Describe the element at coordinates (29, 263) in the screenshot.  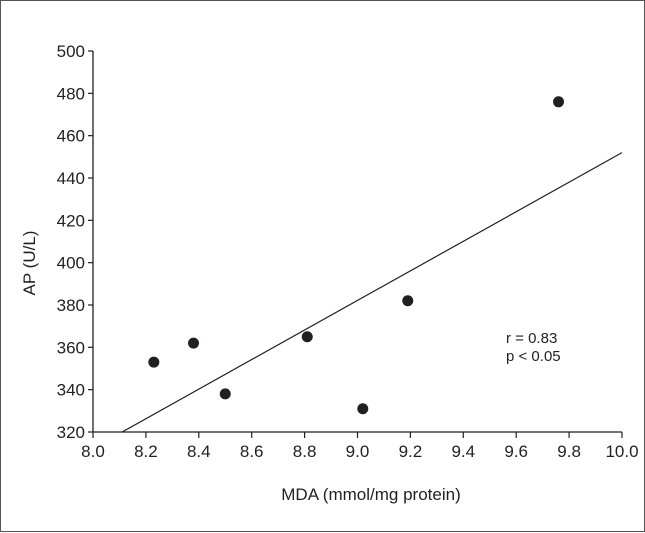
I see `y-axis-title: AP (U/L)` at that location.